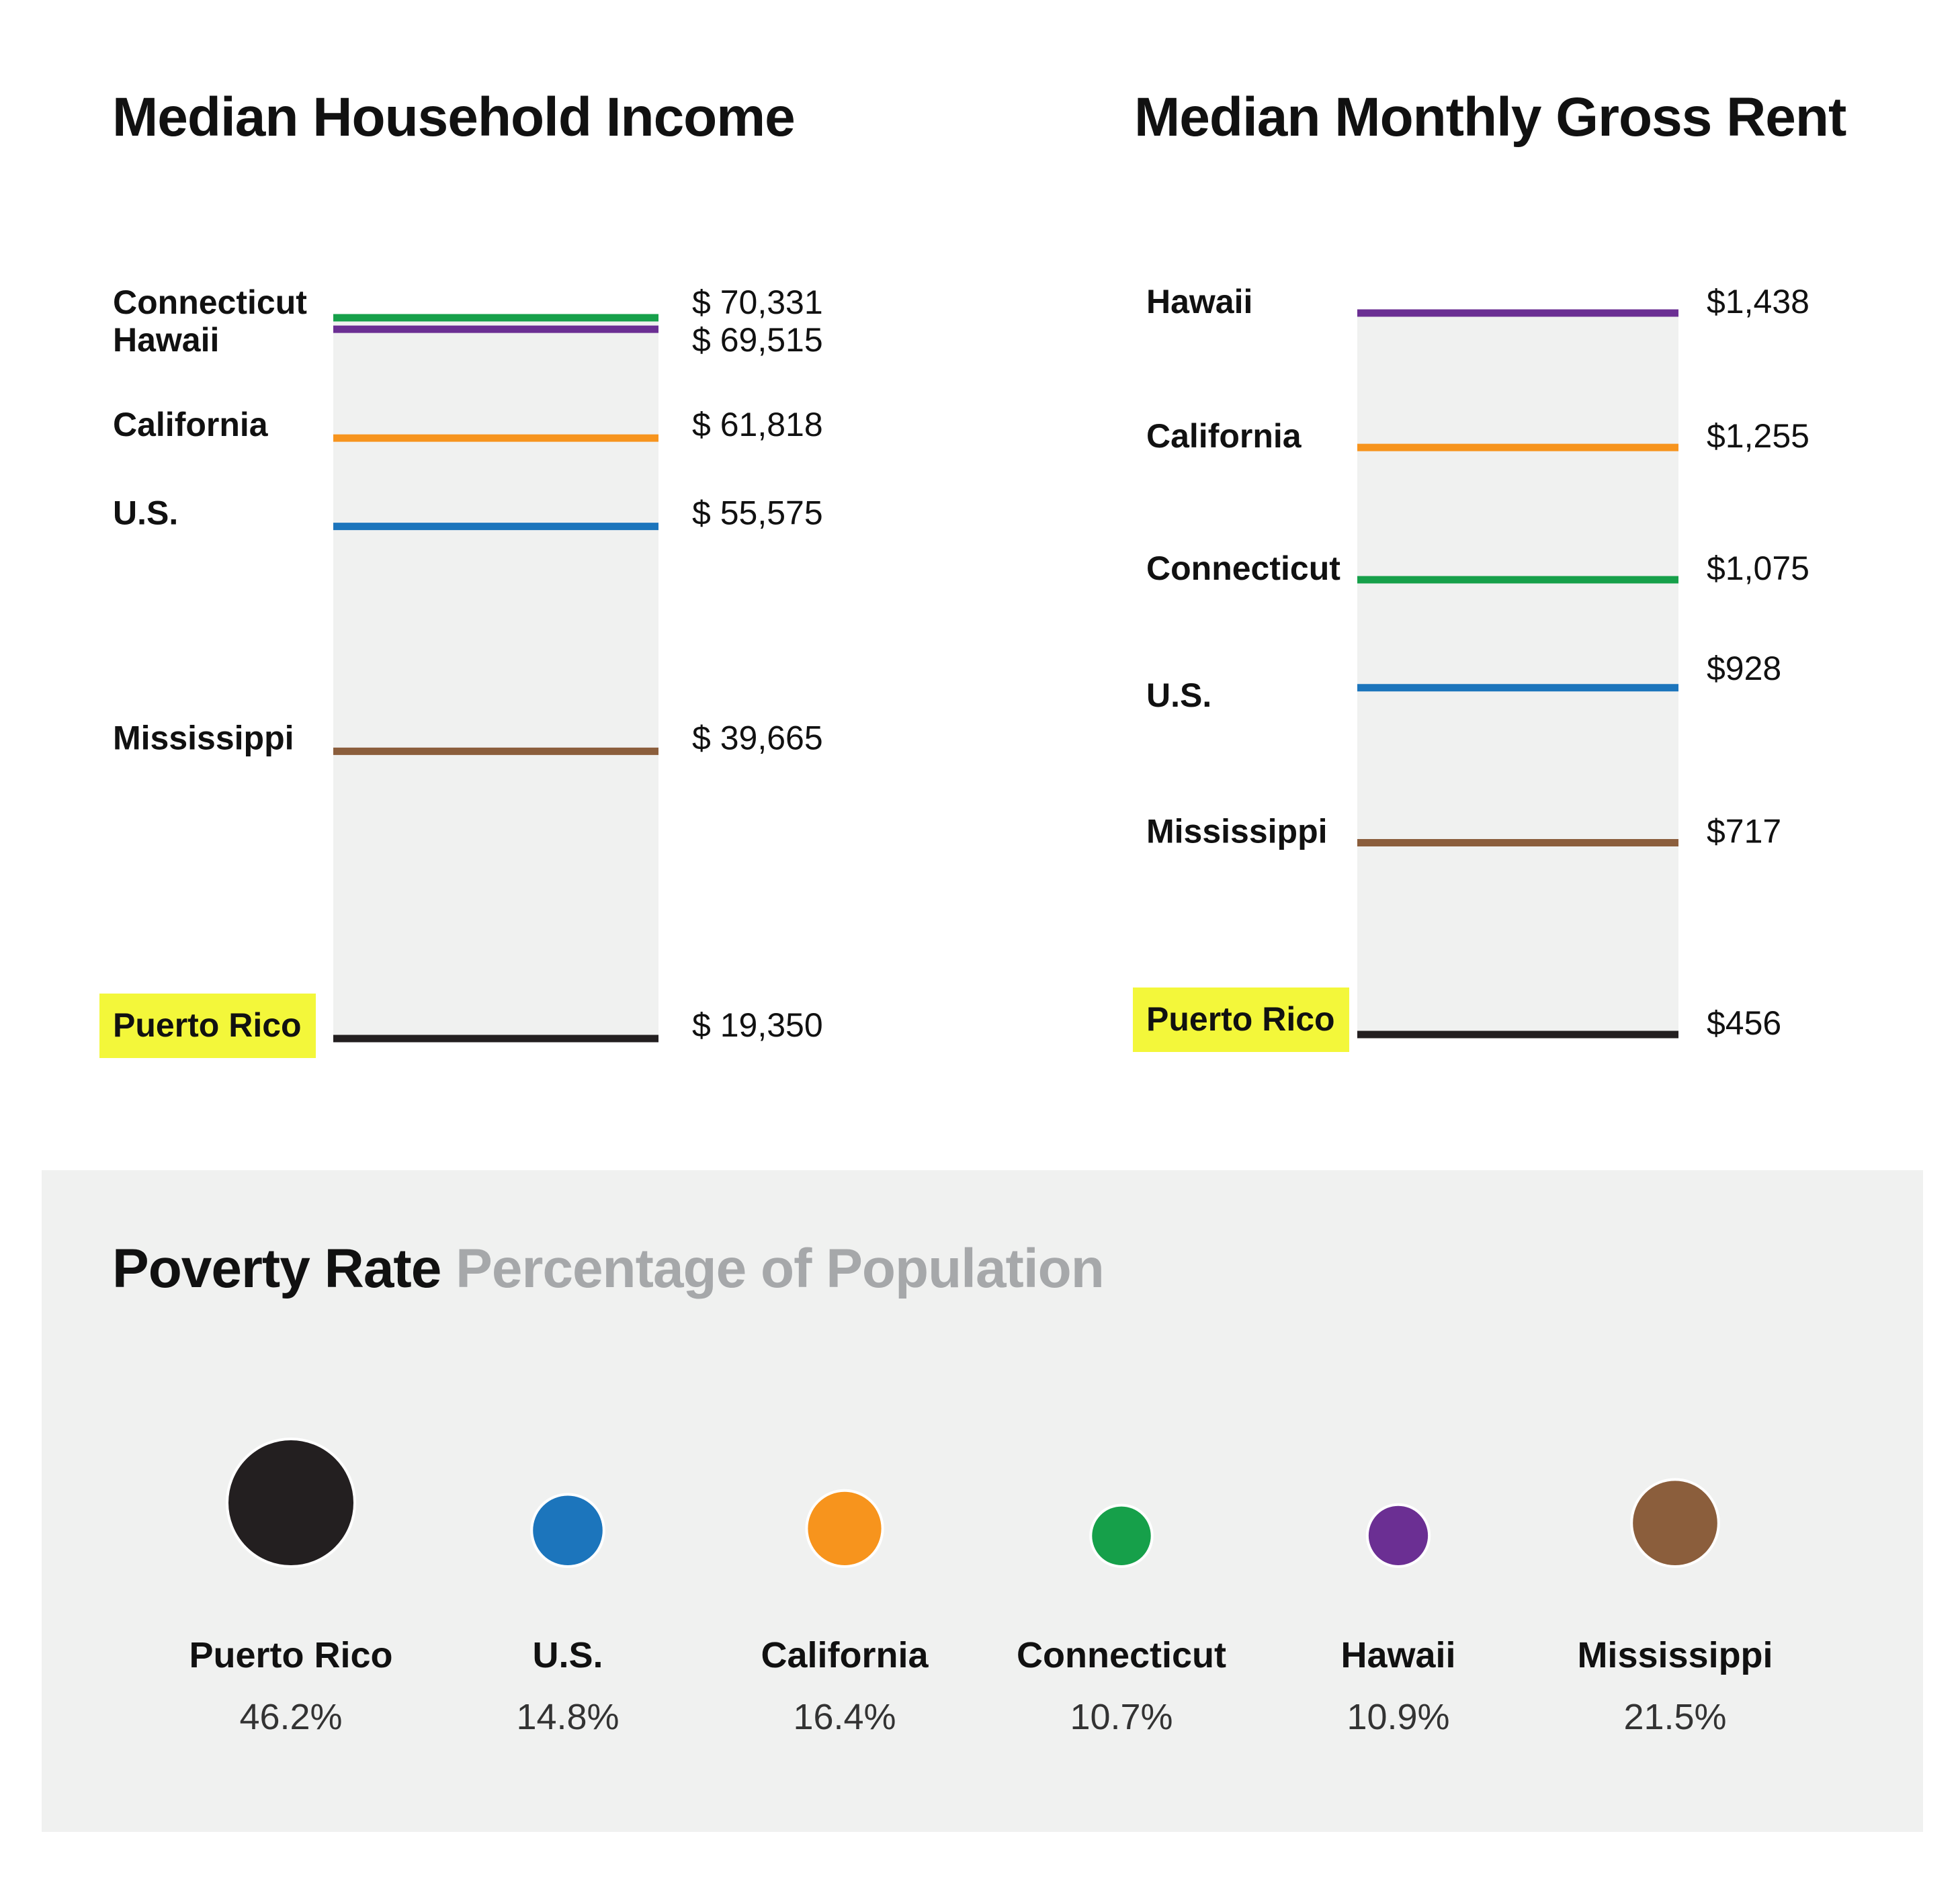 The width and height of the screenshot is (1960, 1887). Describe the element at coordinates (1490, 117) in the screenshot. I see `rent-chart-title: Median Monthly Gross Rent` at that location.